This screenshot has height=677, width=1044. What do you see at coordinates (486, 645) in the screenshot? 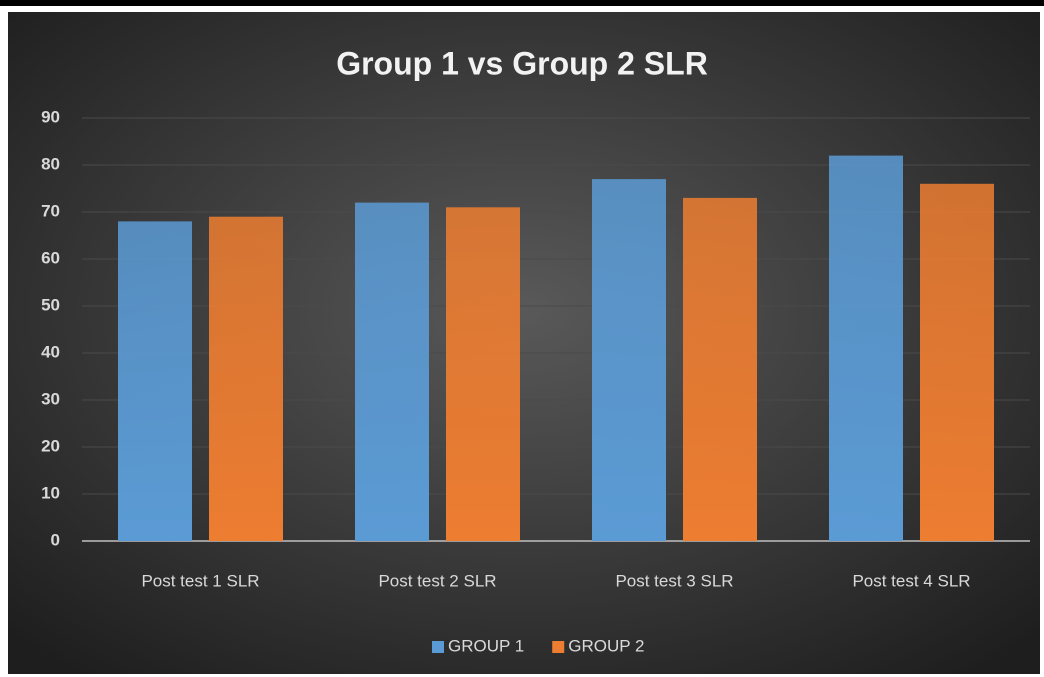
I see `legend-label: GROUP 1` at bounding box center [486, 645].